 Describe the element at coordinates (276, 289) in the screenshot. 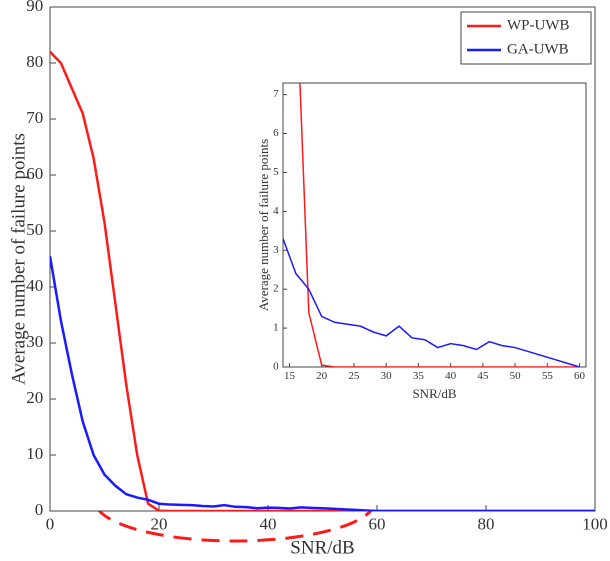

I see `y-tick-label: 2` at that location.